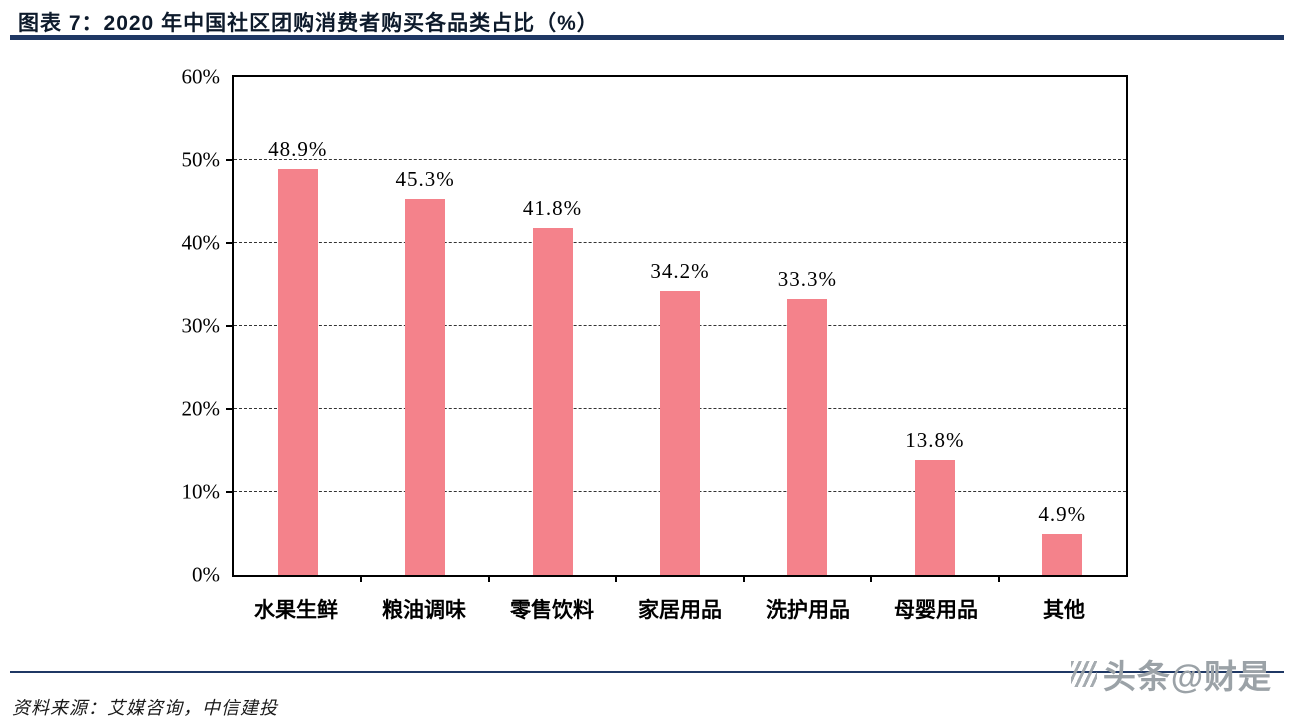 This screenshot has width=1294, height=723. I want to click on bar-column: 34.2%, so click(679, 326).